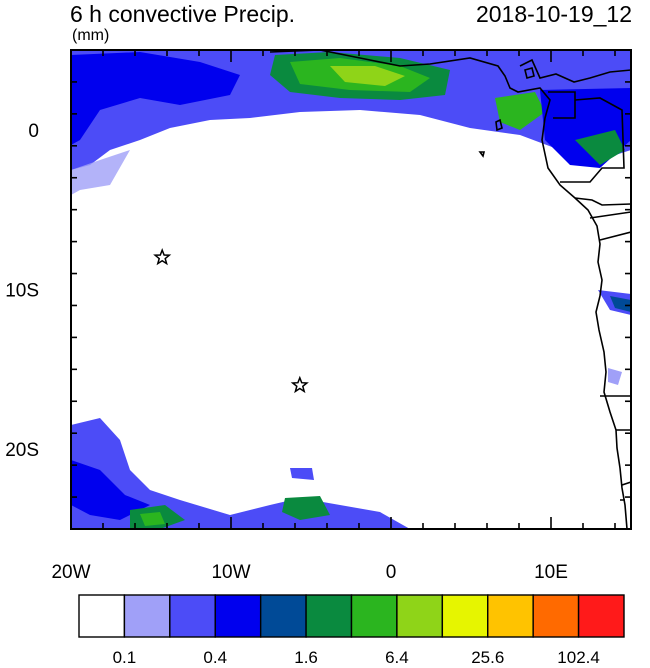  I want to click on precip-band-south-green2, so click(152, 519).